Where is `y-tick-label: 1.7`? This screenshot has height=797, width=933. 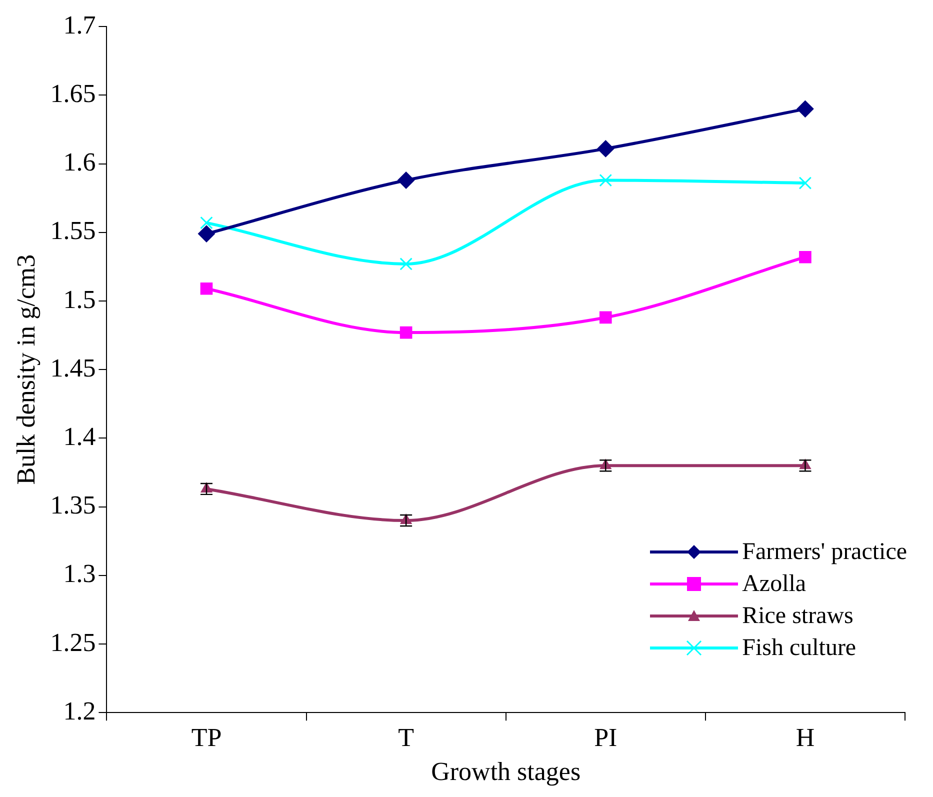 y-tick-label: 1.7 is located at coordinates (79, 25).